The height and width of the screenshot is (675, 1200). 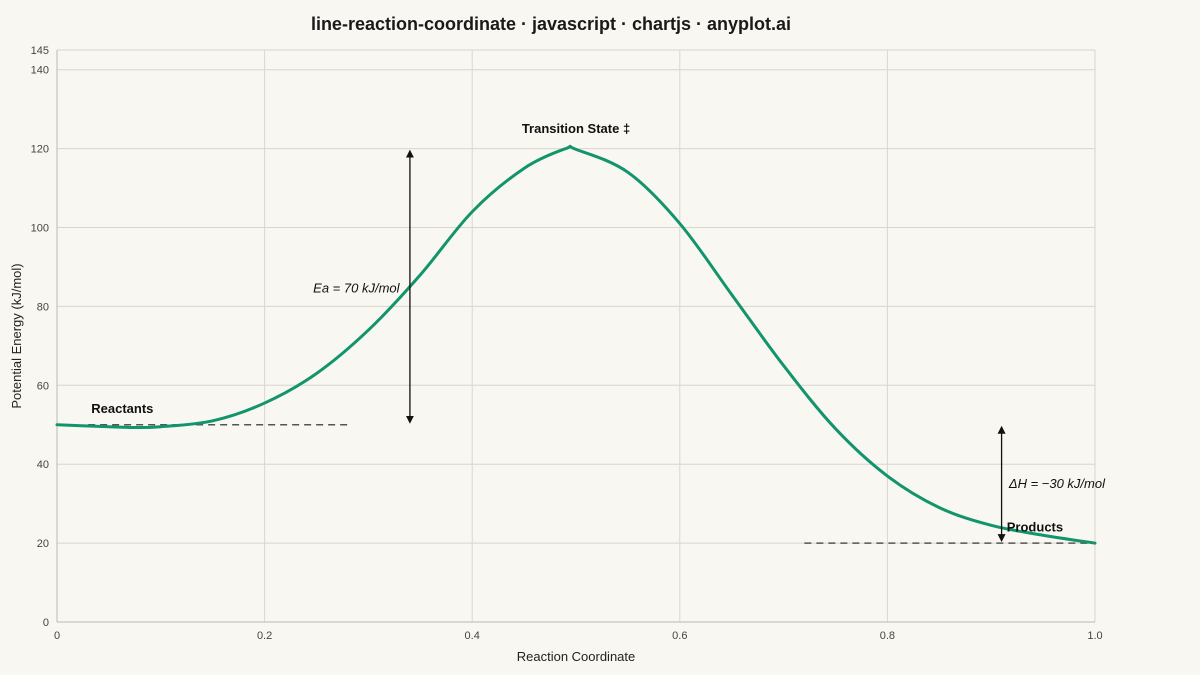 What do you see at coordinates (40, 150) in the screenshot?
I see `y-tick-label: 120` at bounding box center [40, 150].